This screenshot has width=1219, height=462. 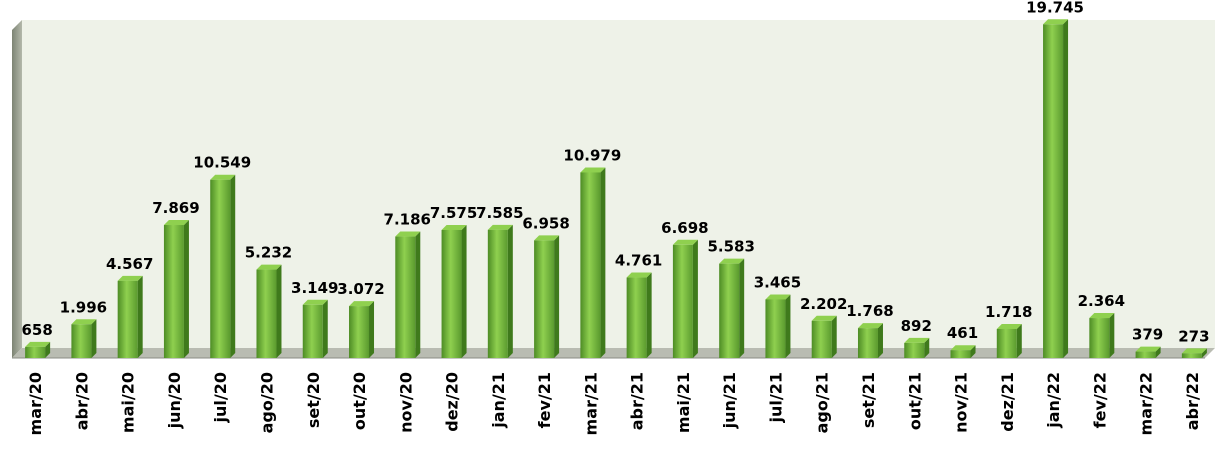 I want to click on x-tick-label: jan/21, so click(x=498, y=400).